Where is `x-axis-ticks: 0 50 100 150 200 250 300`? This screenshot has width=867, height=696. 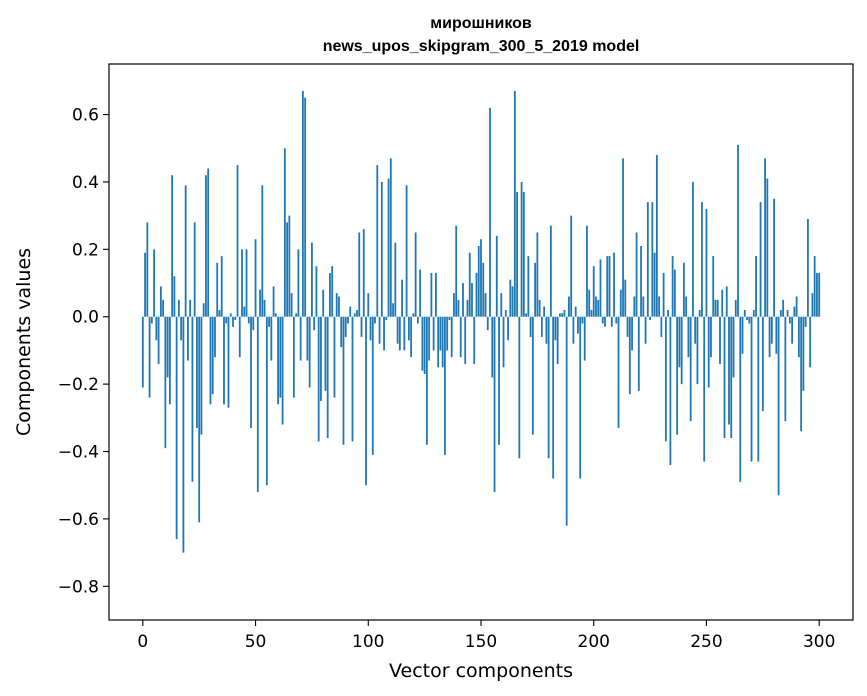 x-axis-ticks: 0 50 100 150 200 250 300 is located at coordinates (486, 636).